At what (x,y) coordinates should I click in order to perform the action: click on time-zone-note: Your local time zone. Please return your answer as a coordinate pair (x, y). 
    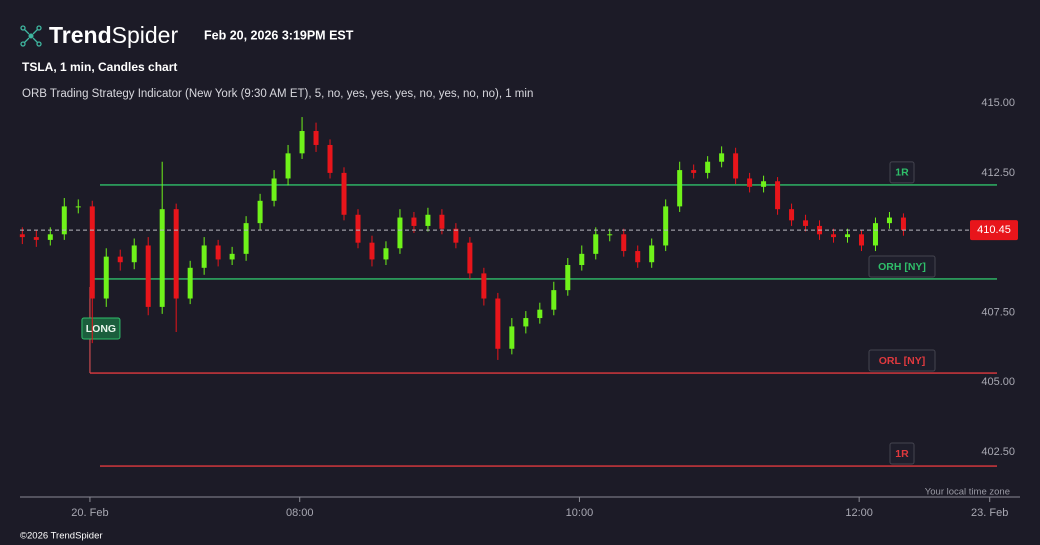
    Looking at the image, I should click on (967, 492).